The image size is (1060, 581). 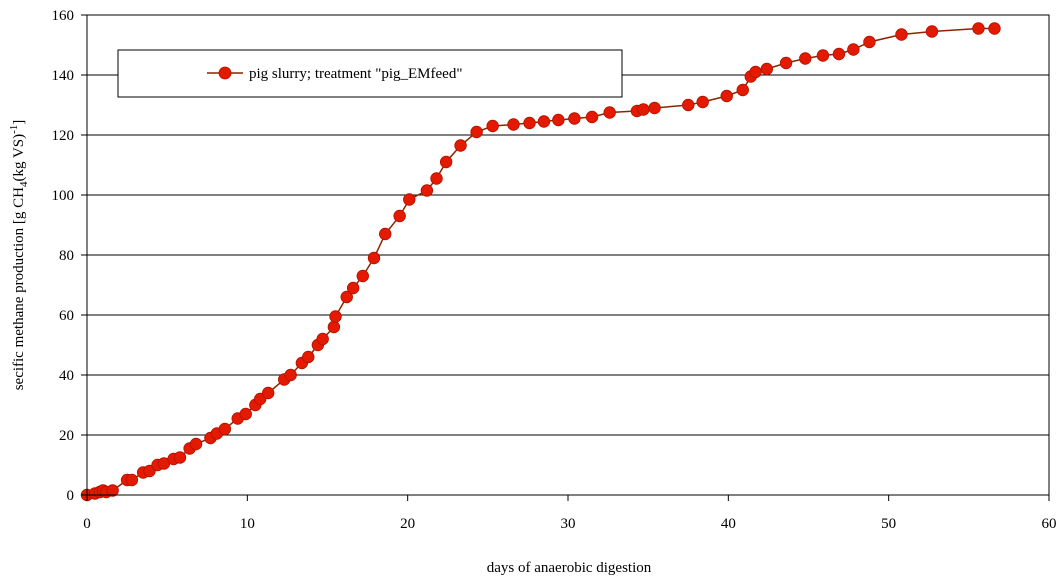 I want to click on legend-box, so click(x=370, y=73).